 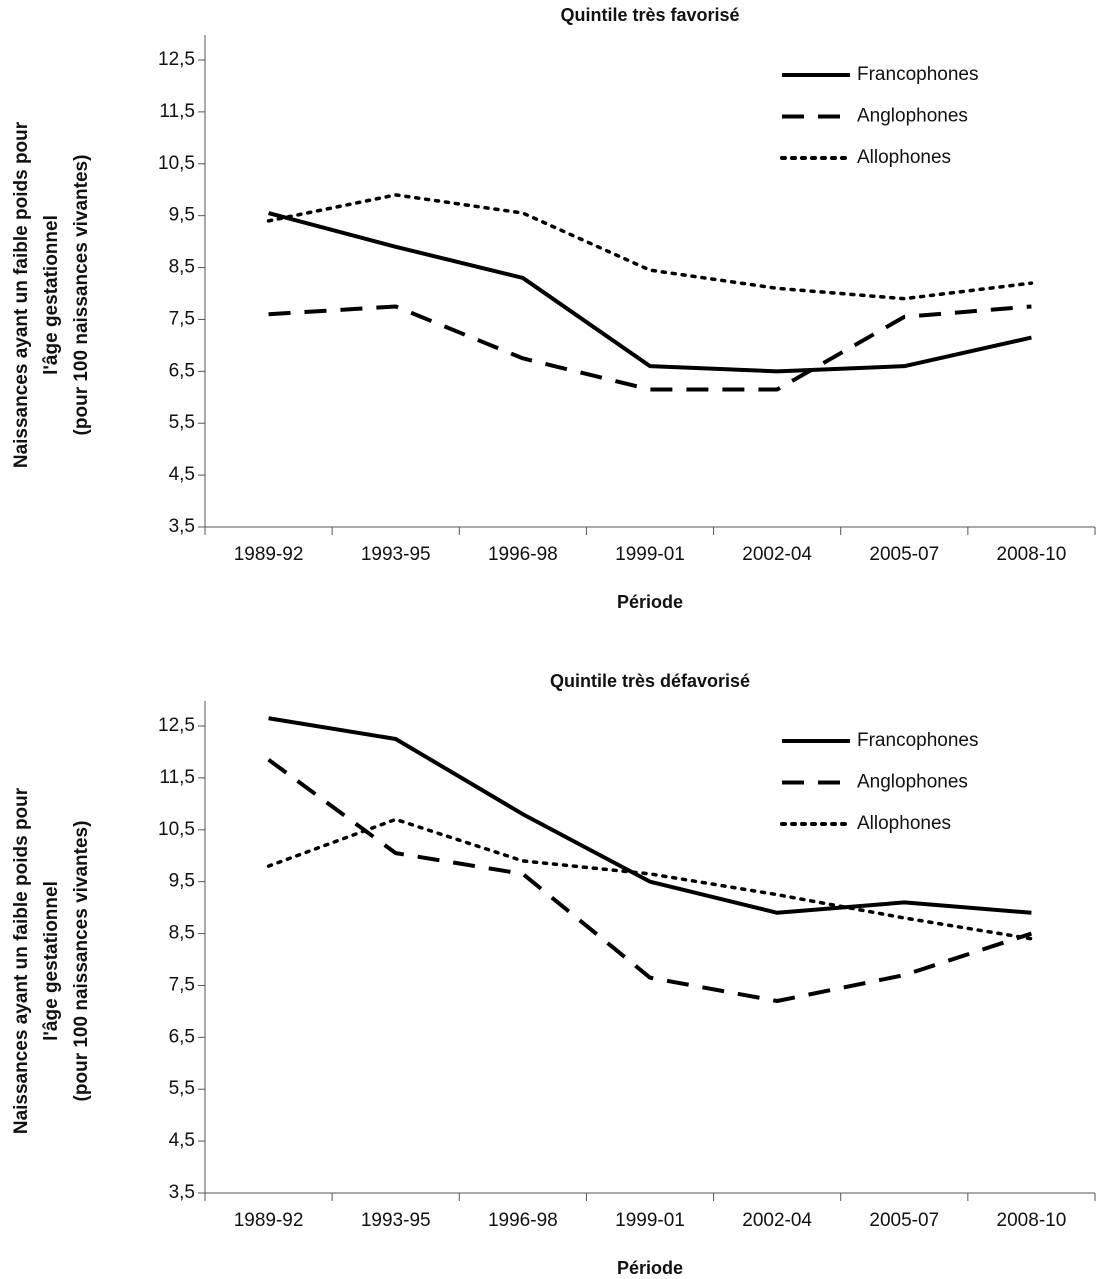 I want to click on chart-title: Quintile très défavorisé, so click(x=650, y=681).